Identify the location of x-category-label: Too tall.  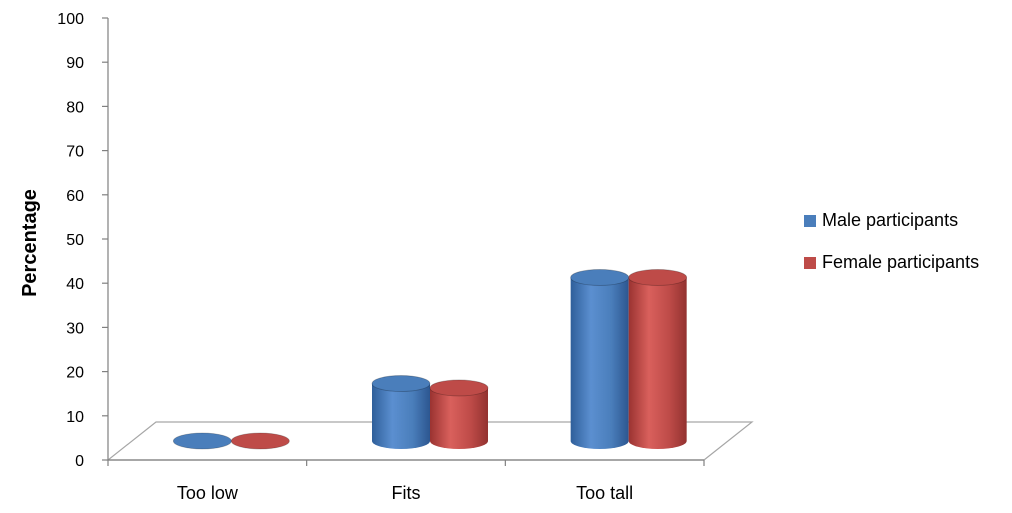
(604, 493).